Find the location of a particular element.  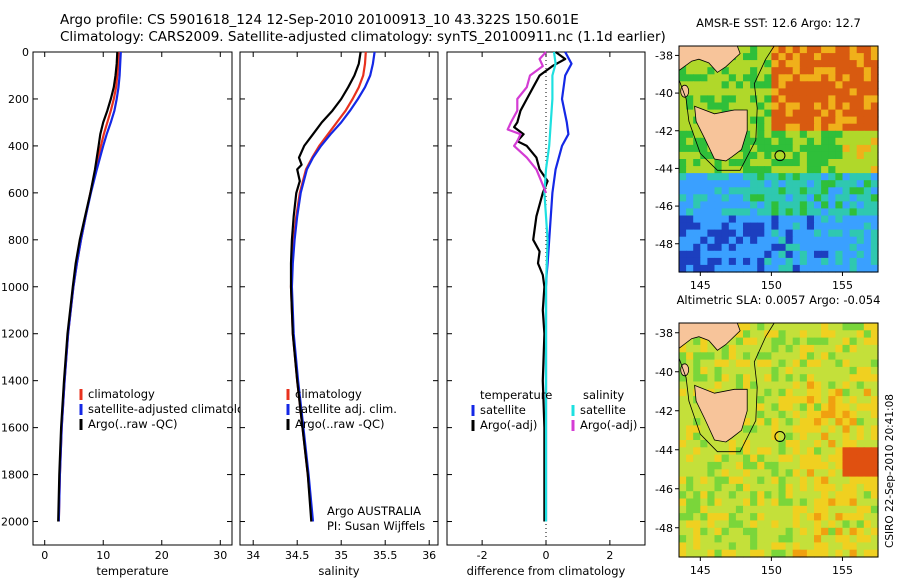

y-tick-label: 600 is located at coordinates (18, 193).